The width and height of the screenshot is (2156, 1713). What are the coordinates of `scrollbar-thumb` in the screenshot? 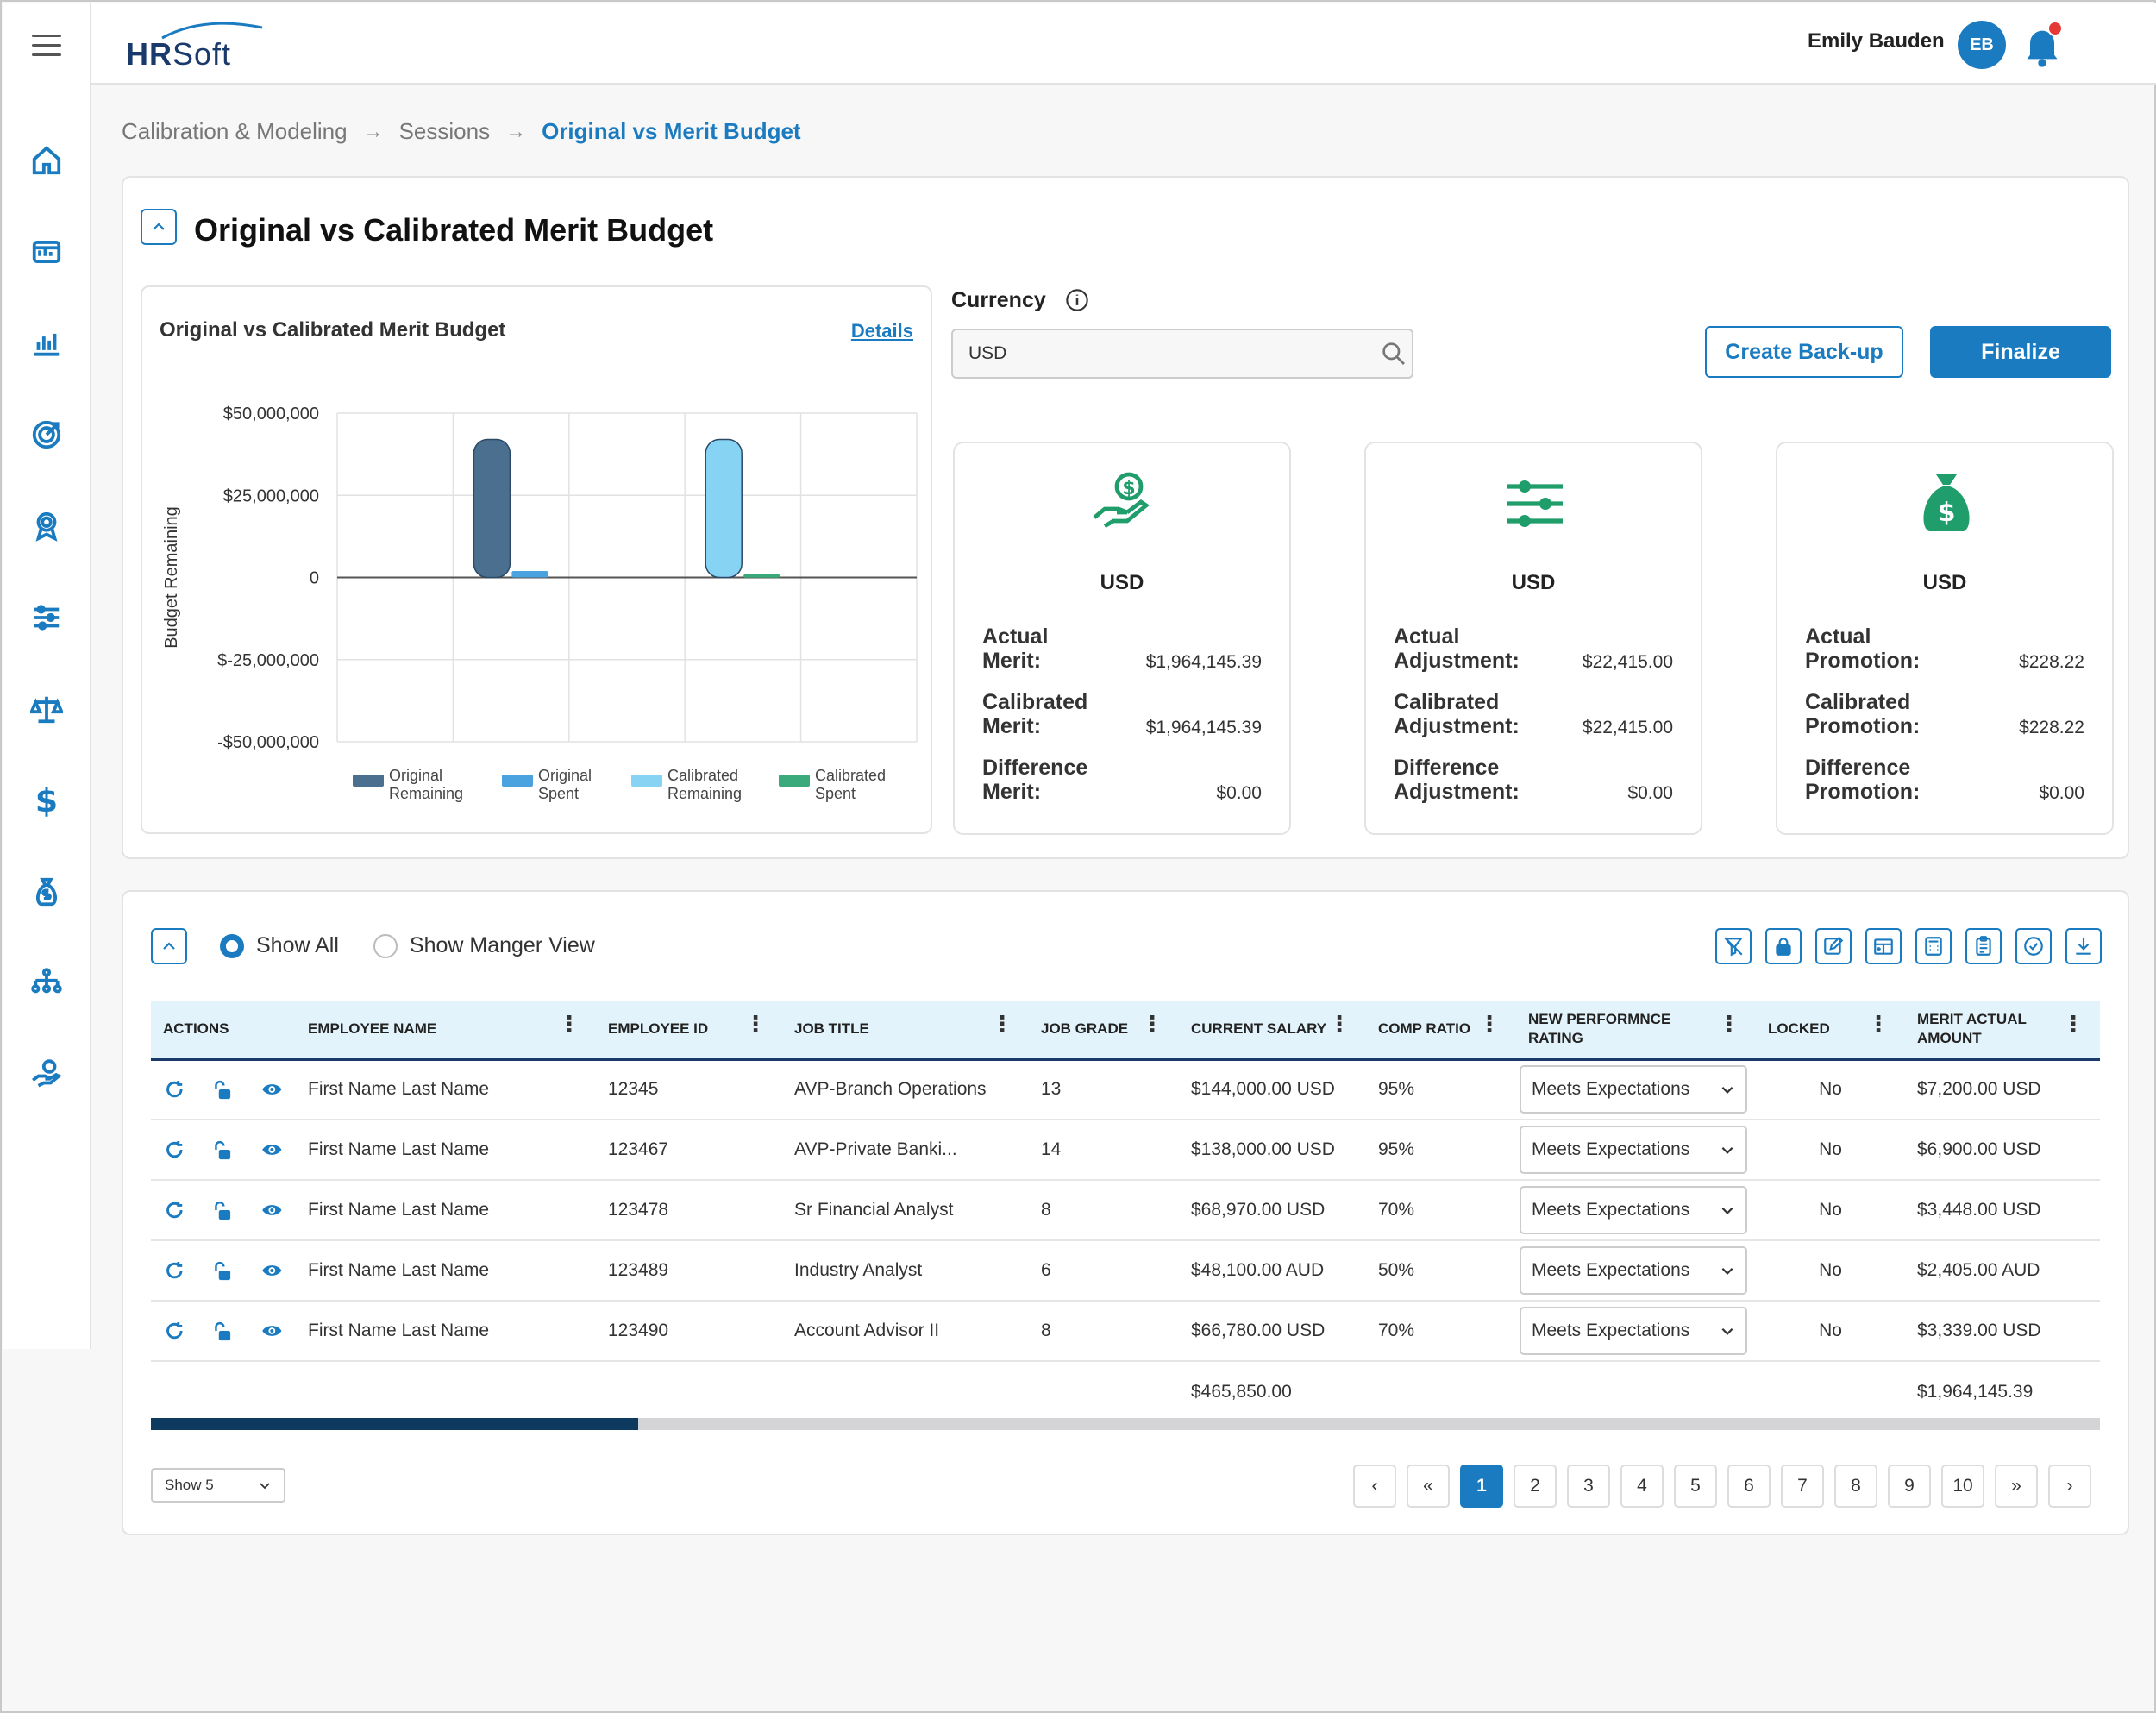 It's located at (394, 1424).